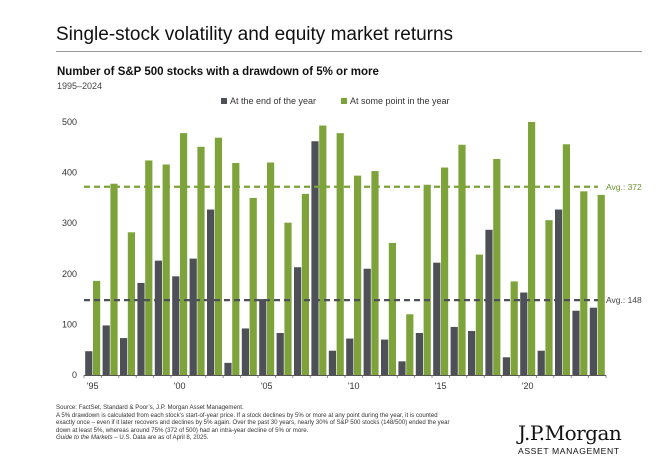 The height and width of the screenshot is (473, 658). I want to click on y-tick-label: 400, so click(69, 173).